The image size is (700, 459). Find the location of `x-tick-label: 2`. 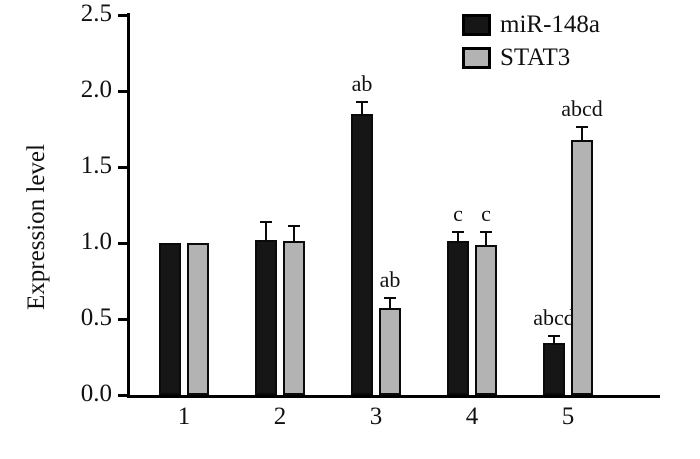

x-tick-label: 2 is located at coordinates (280, 416).